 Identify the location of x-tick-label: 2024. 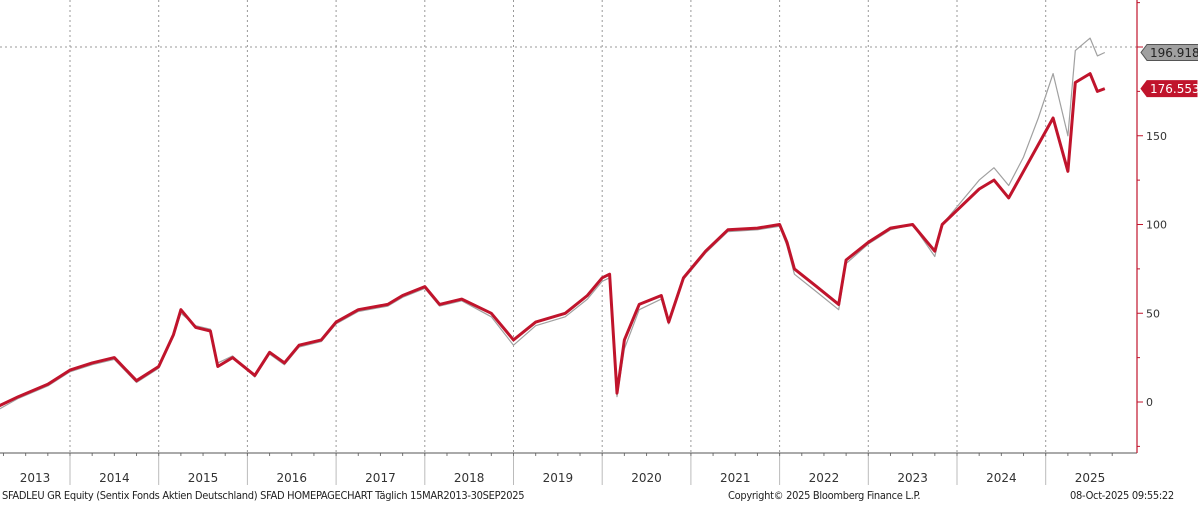
(1001, 478).